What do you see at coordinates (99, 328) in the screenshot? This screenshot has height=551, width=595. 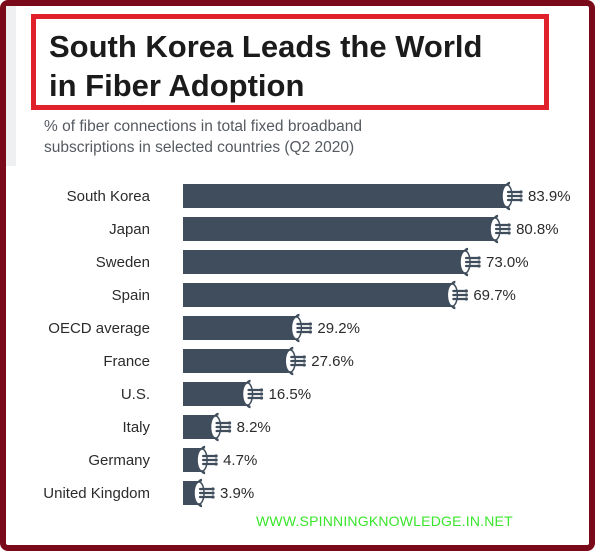 I see `category-label: OECD average` at bounding box center [99, 328].